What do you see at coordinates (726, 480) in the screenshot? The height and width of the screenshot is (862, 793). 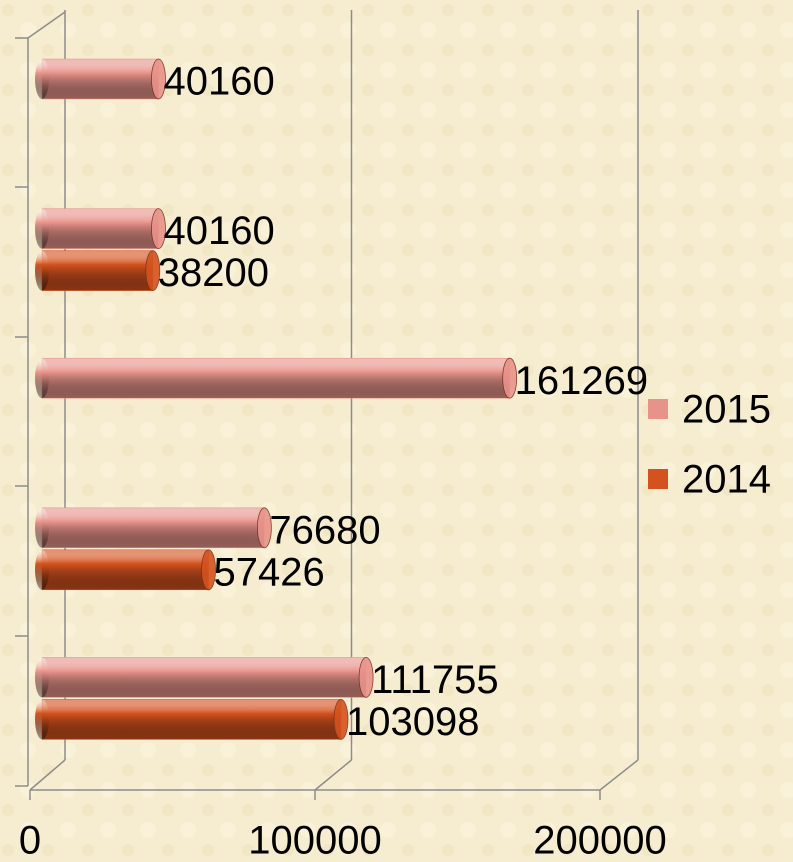 I see `legend-label: 2014` at bounding box center [726, 480].